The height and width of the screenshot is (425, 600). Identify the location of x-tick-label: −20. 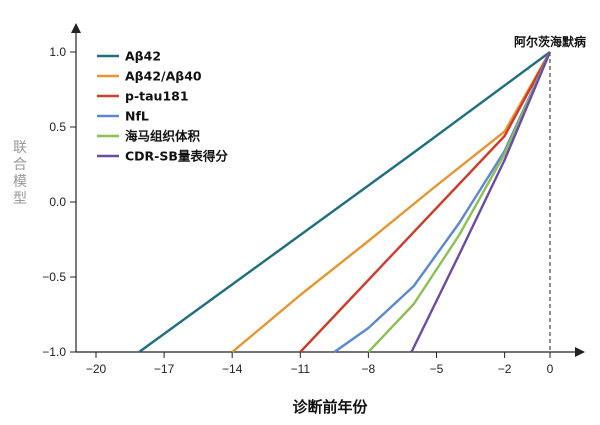
(96, 369).